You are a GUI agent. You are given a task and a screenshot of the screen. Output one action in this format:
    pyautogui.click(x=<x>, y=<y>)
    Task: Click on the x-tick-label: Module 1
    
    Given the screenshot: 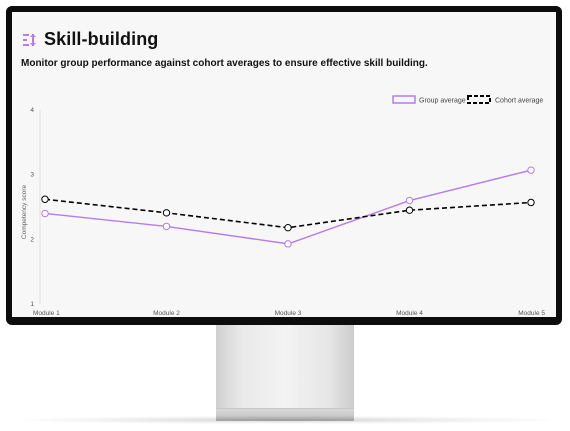 What is the action you would take?
    pyautogui.click(x=46, y=313)
    